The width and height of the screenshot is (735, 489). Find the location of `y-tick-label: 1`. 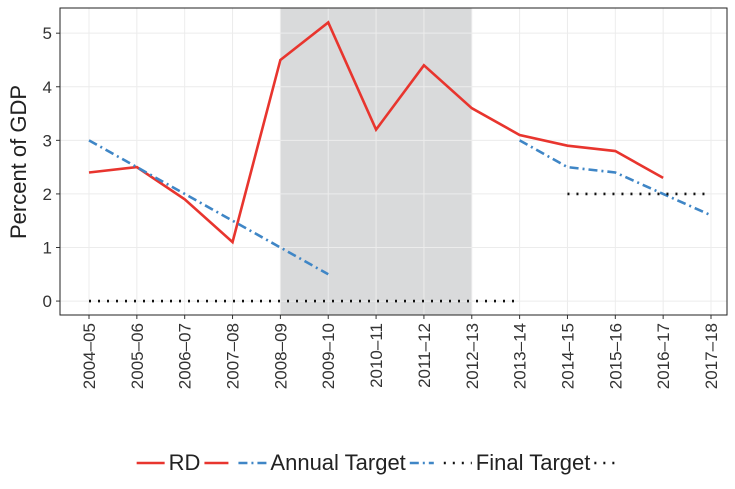

y-tick-label: 1 is located at coordinates (47, 247).